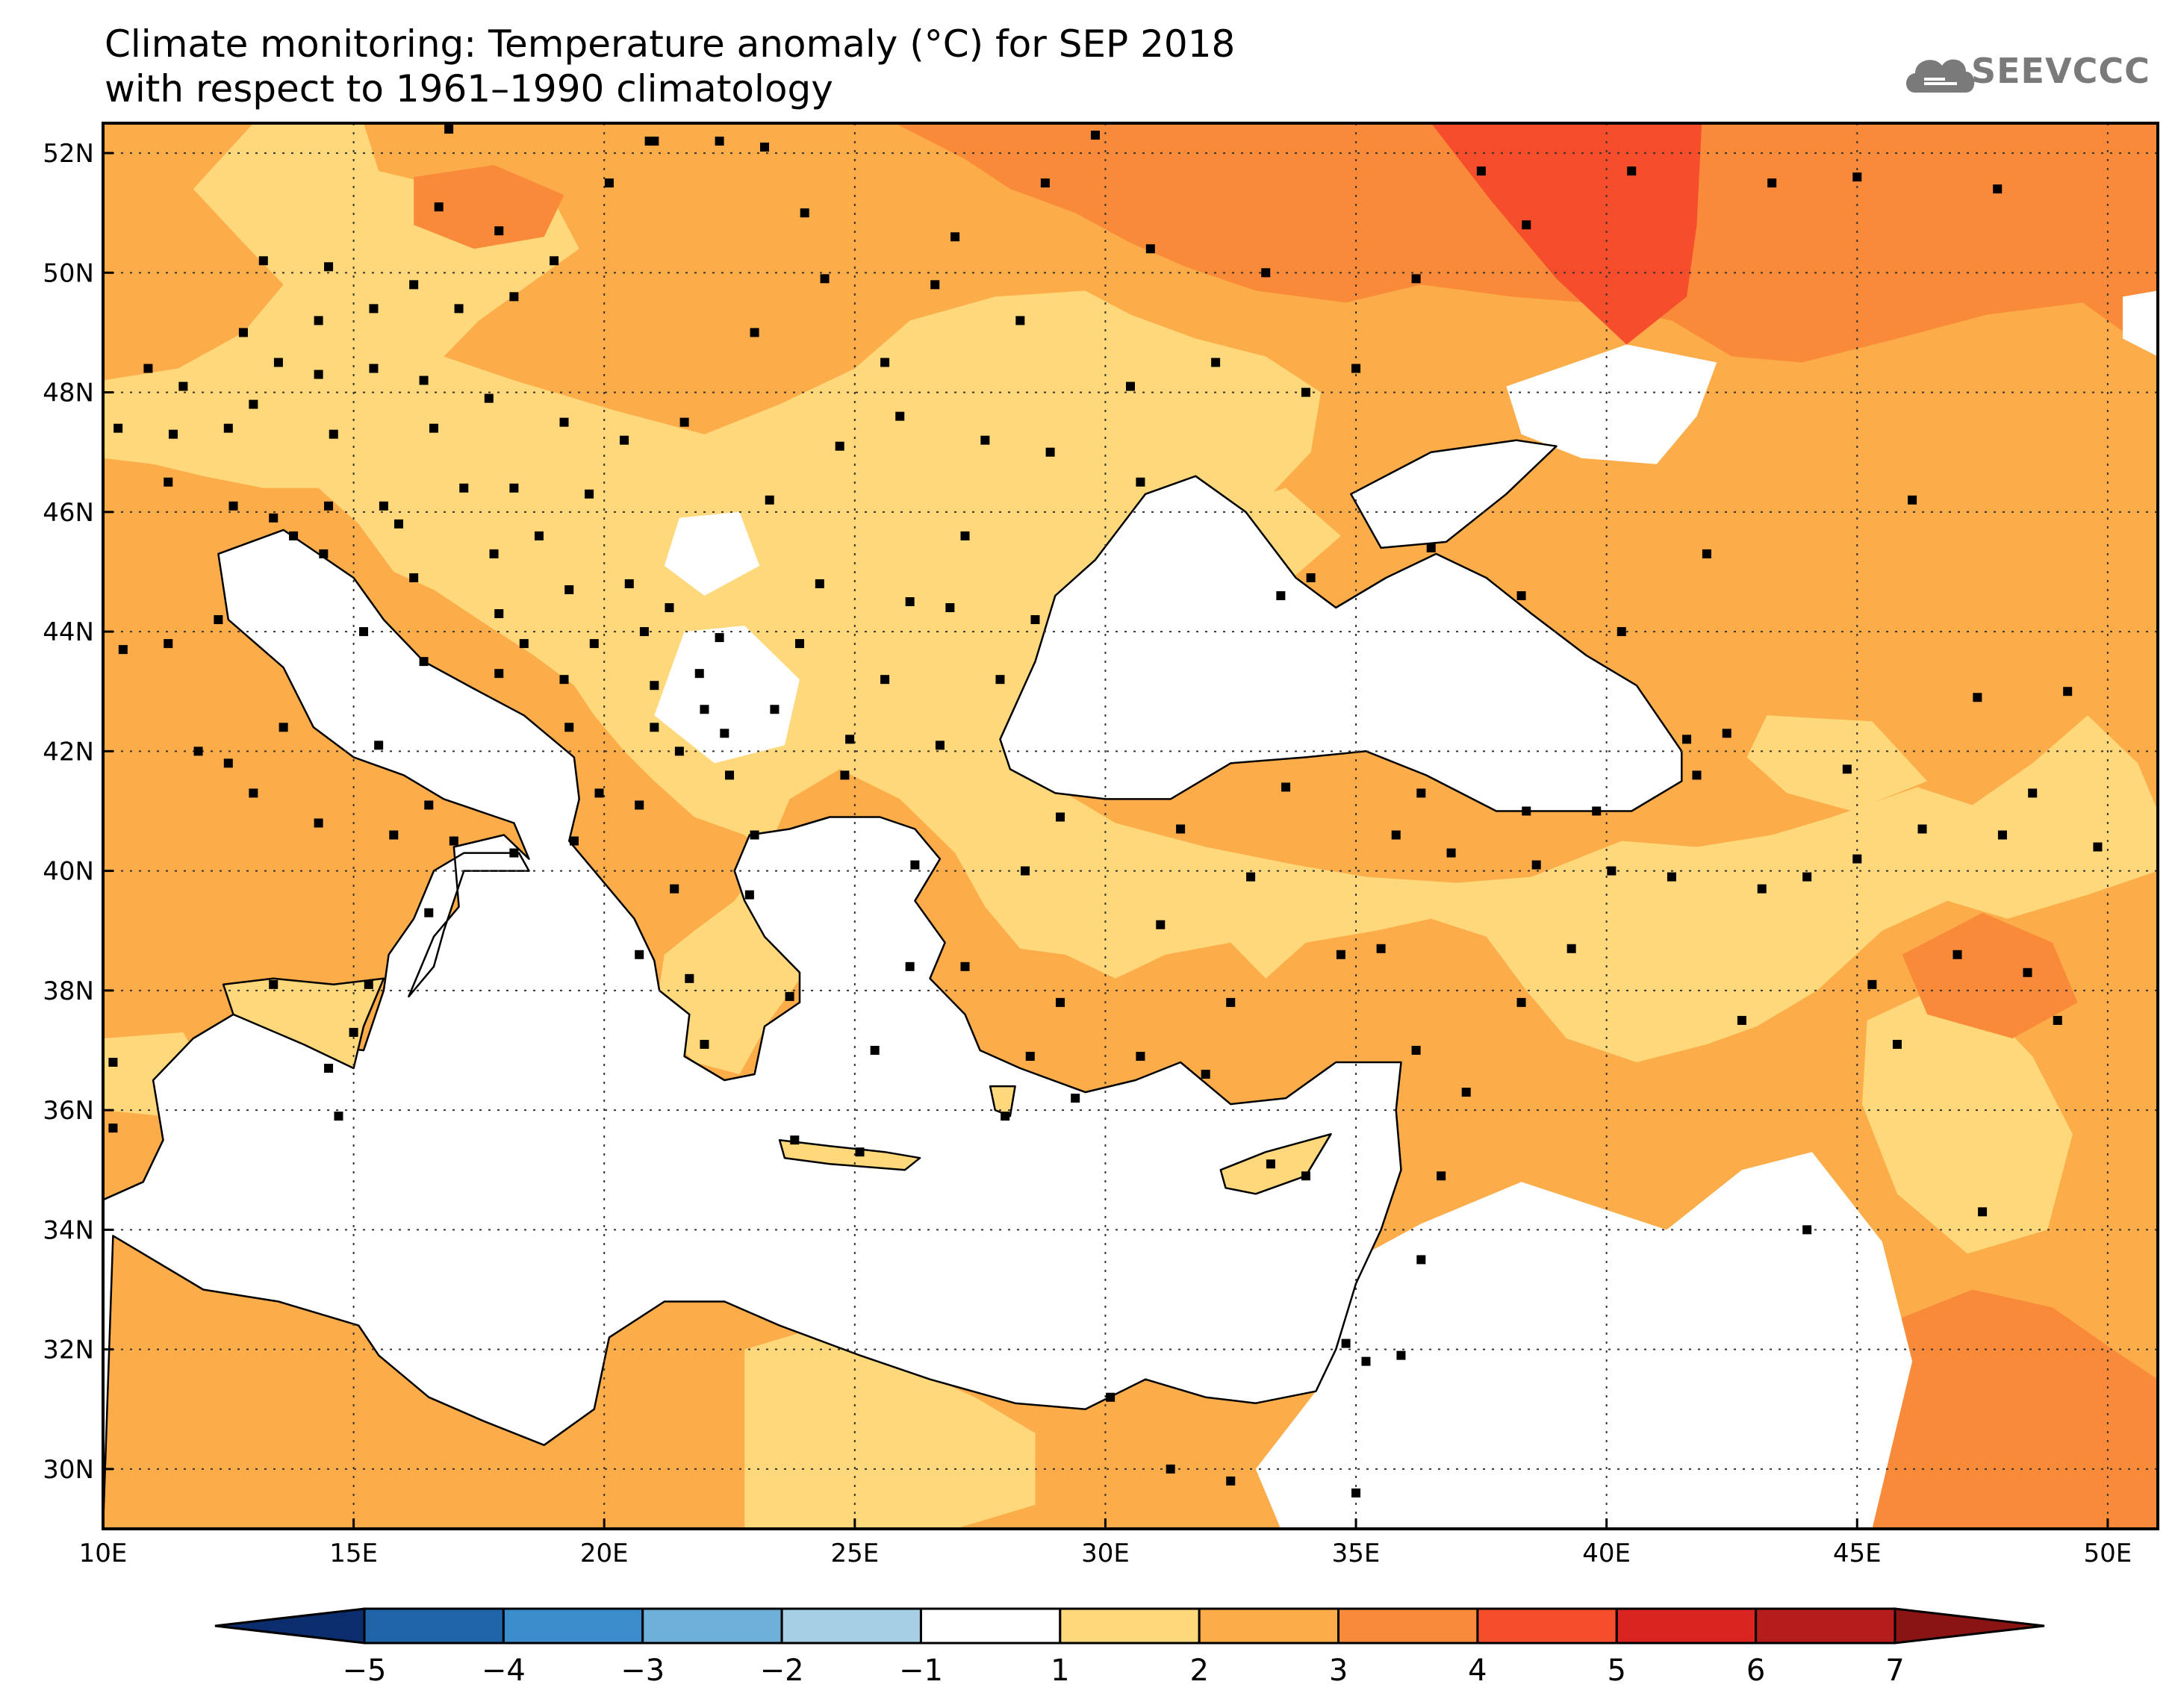 The width and height of the screenshot is (2175, 1708). What do you see at coordinates (469, 88) in the screenshot?
I see `map-subtitle: with respect to 1961–1990 climatology` at bounding box center [469, 88].